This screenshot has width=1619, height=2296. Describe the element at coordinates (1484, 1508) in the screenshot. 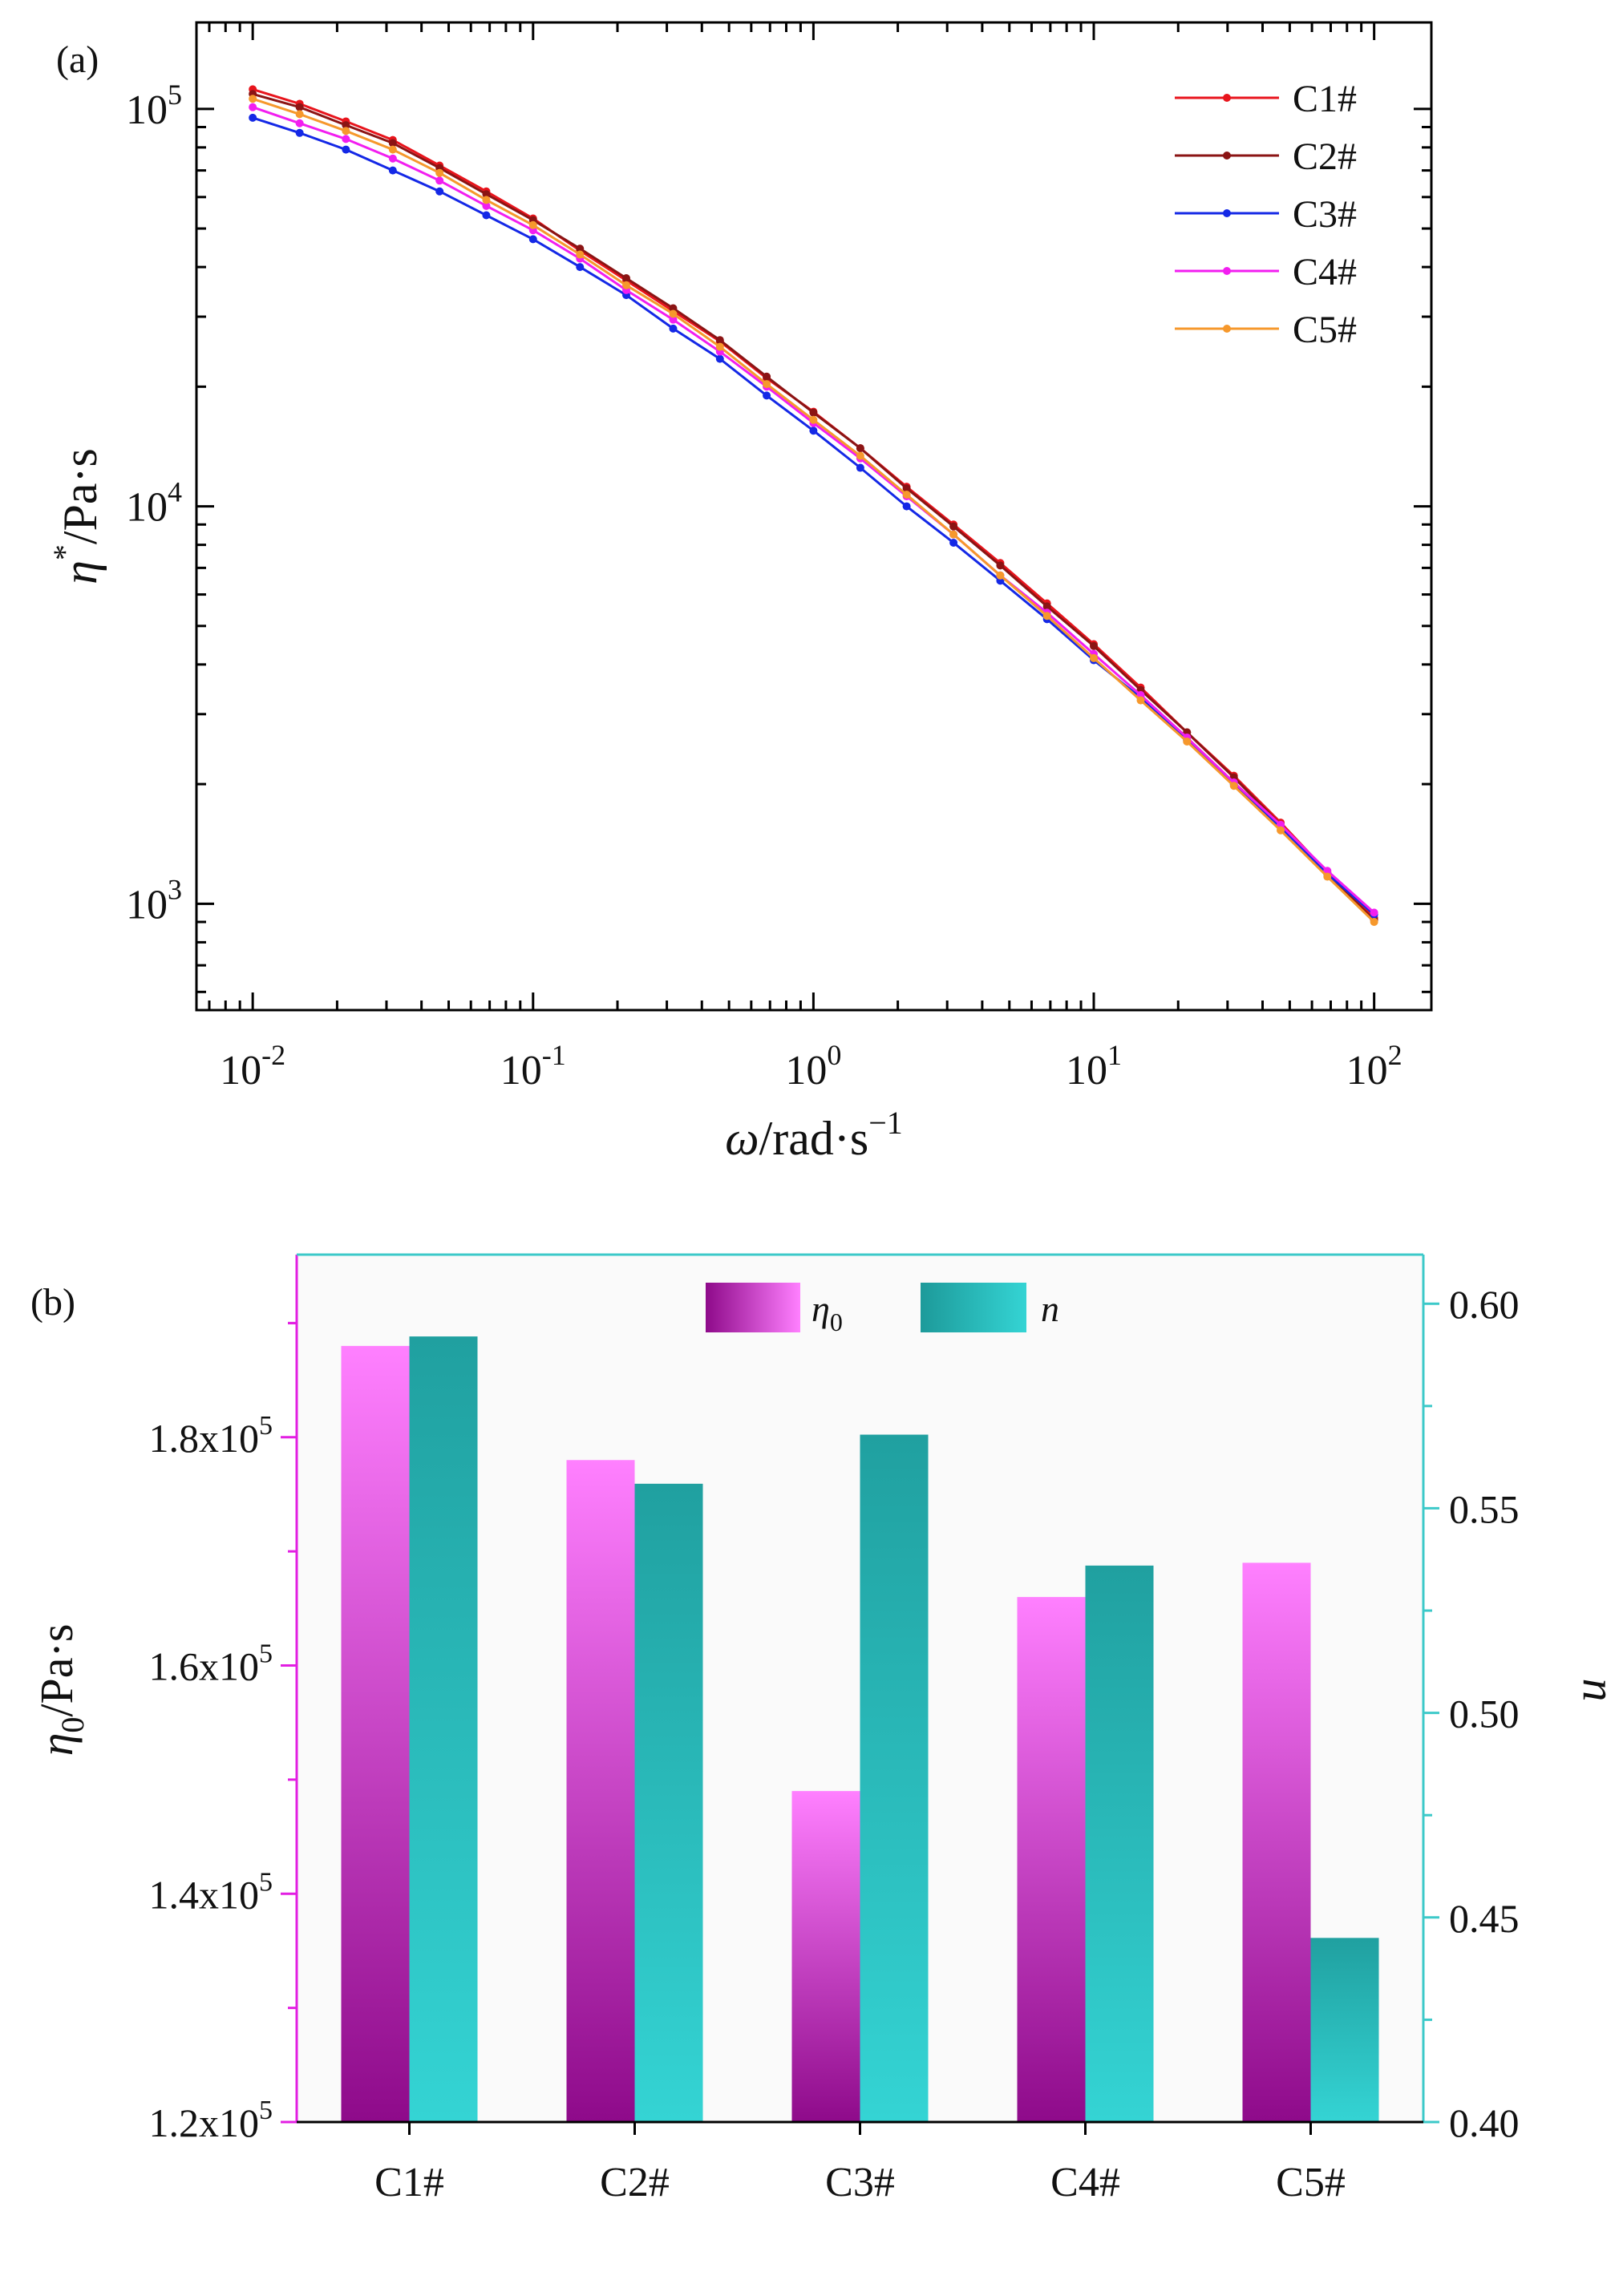

I see `panel-b-right-tick-label: 0.55` at that location.